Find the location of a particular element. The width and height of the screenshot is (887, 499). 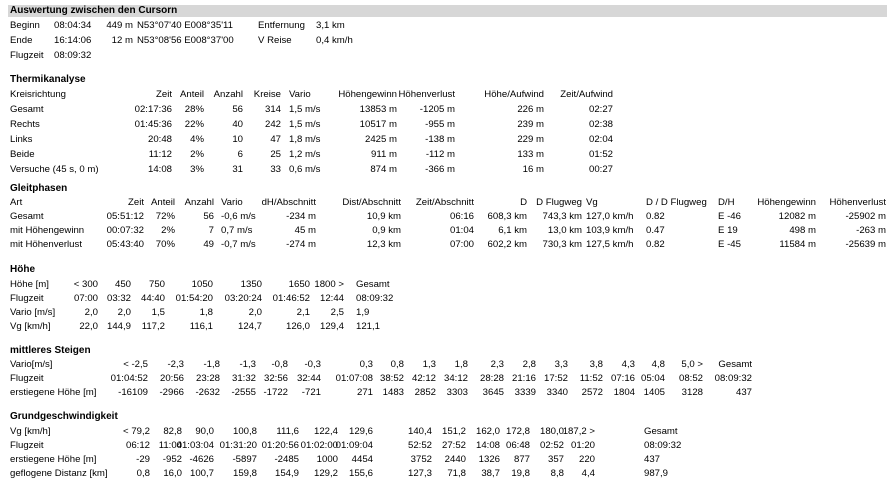

grund-cell: 187,2 > is located at coordinates (578, 431).